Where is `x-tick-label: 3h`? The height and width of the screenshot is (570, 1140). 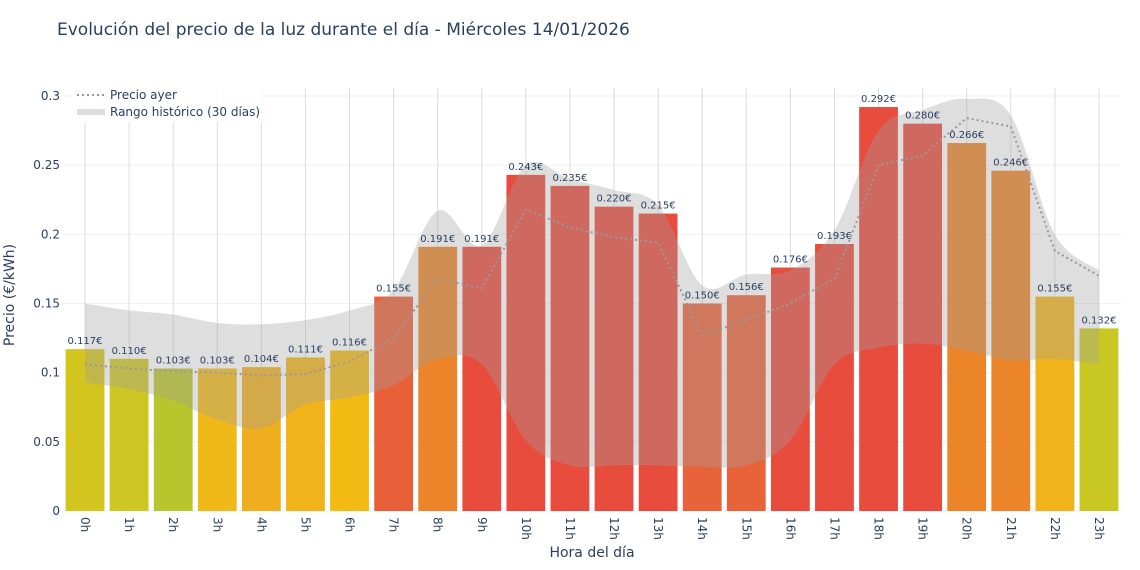
x-tick-label: 3h is located at coordinates (217, 524).